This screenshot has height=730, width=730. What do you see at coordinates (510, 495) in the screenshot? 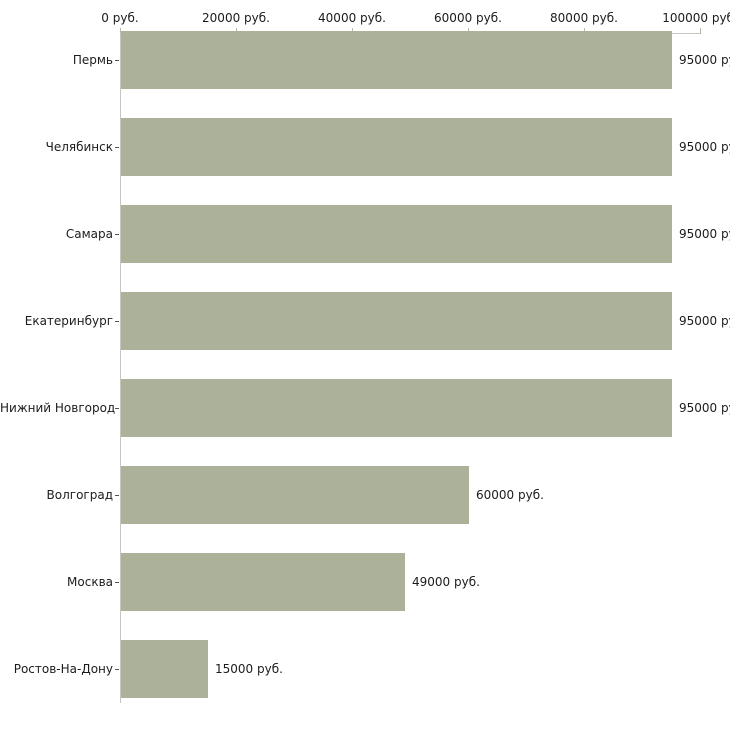
I see `bar-value-label: 60000 руб.` at bounding box center [510, 495].